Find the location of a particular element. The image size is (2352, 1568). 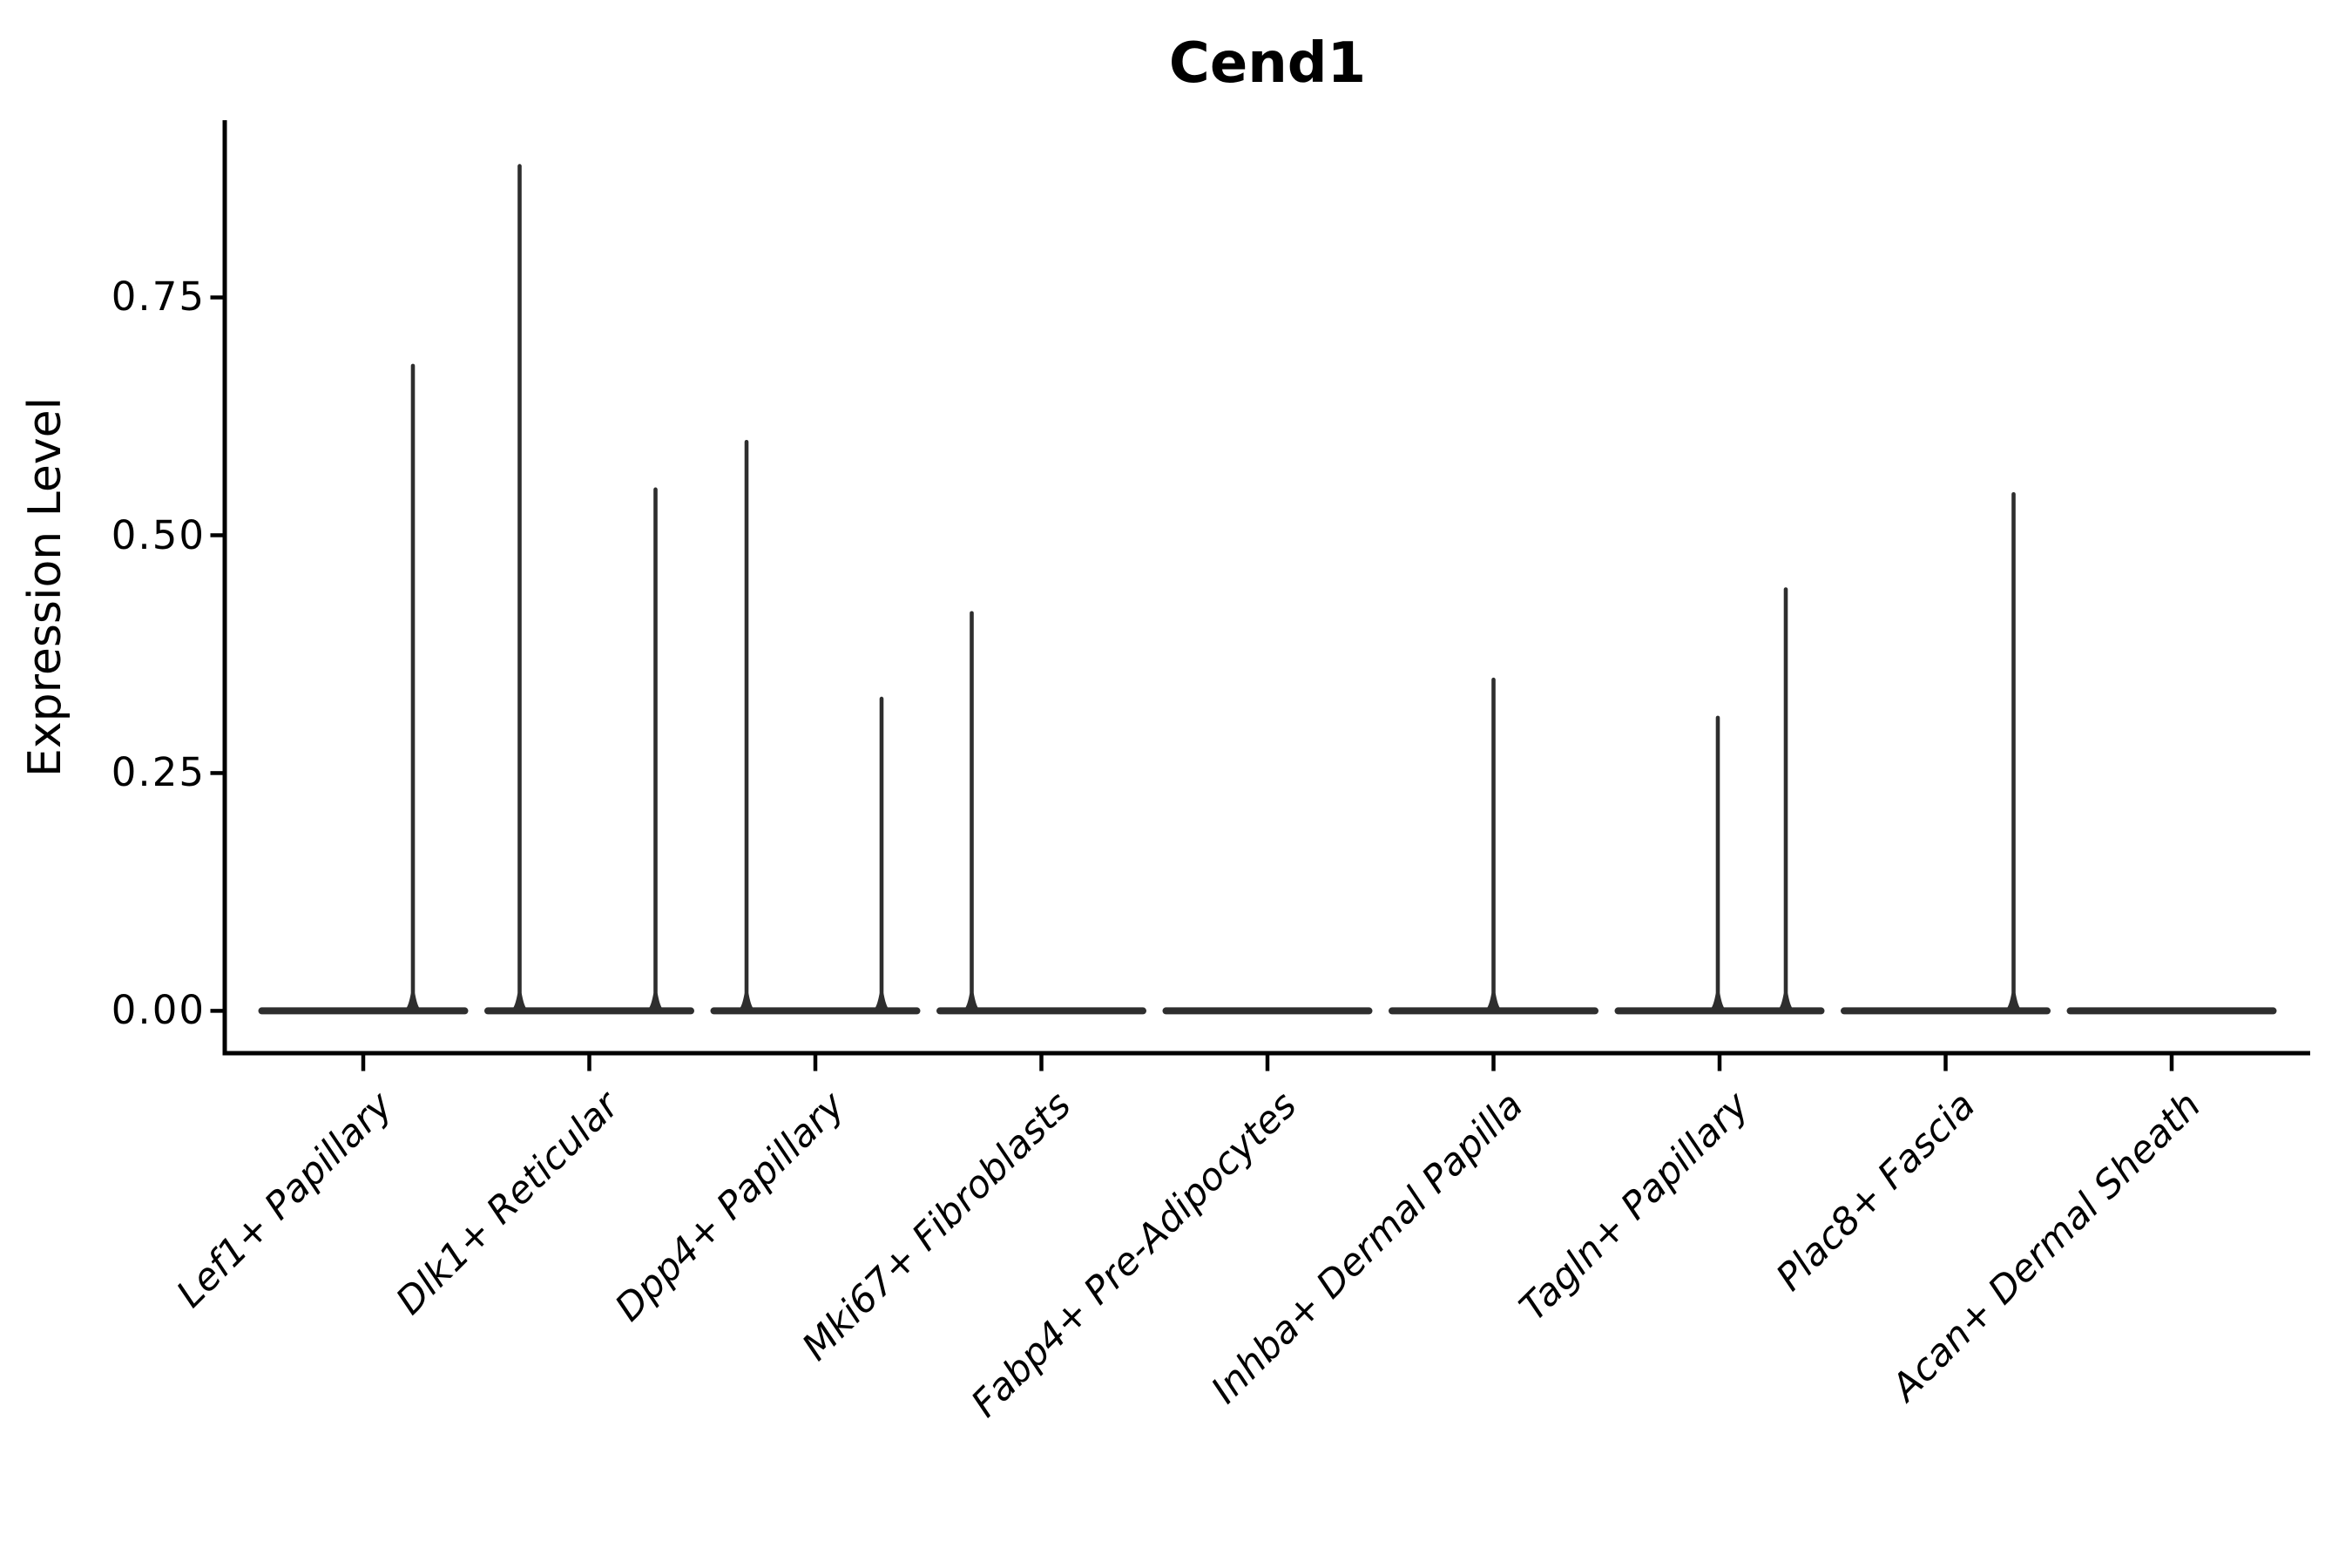

y-tick-label-0.75: 0.75 is located at coordinates (158, 297).